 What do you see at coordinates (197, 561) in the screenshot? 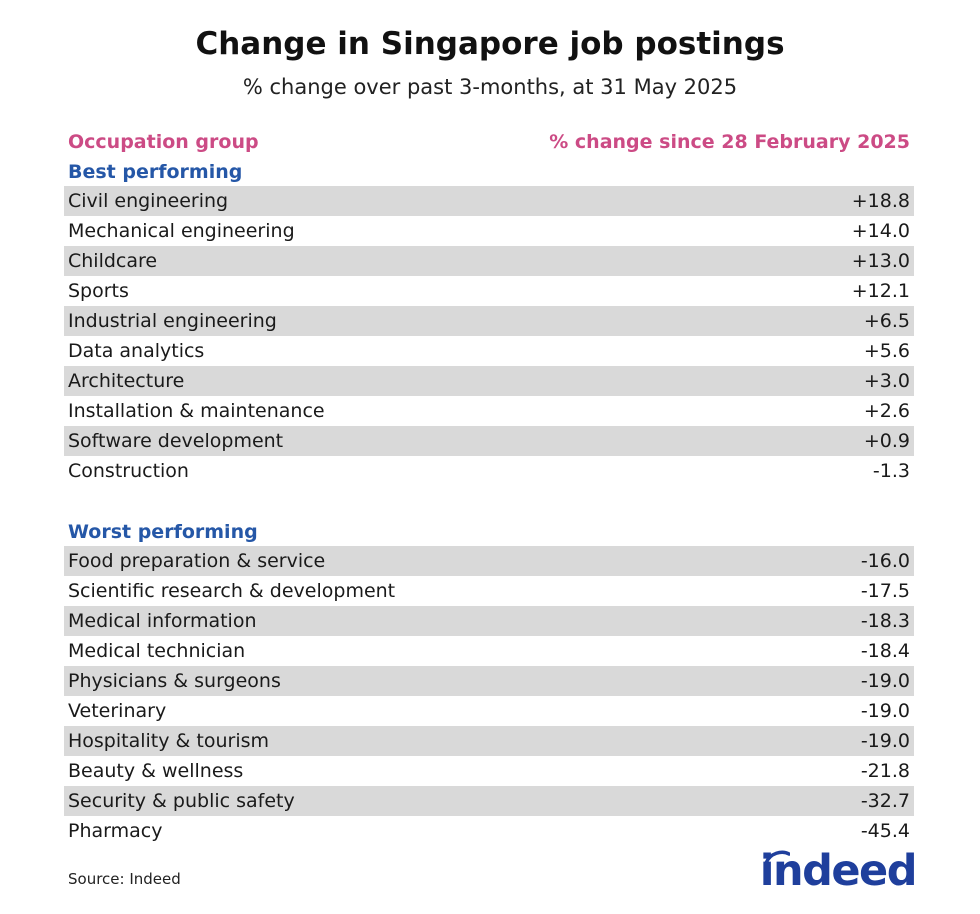
I see `row-label: Food preparation & service` at bounding box center [197, 561].